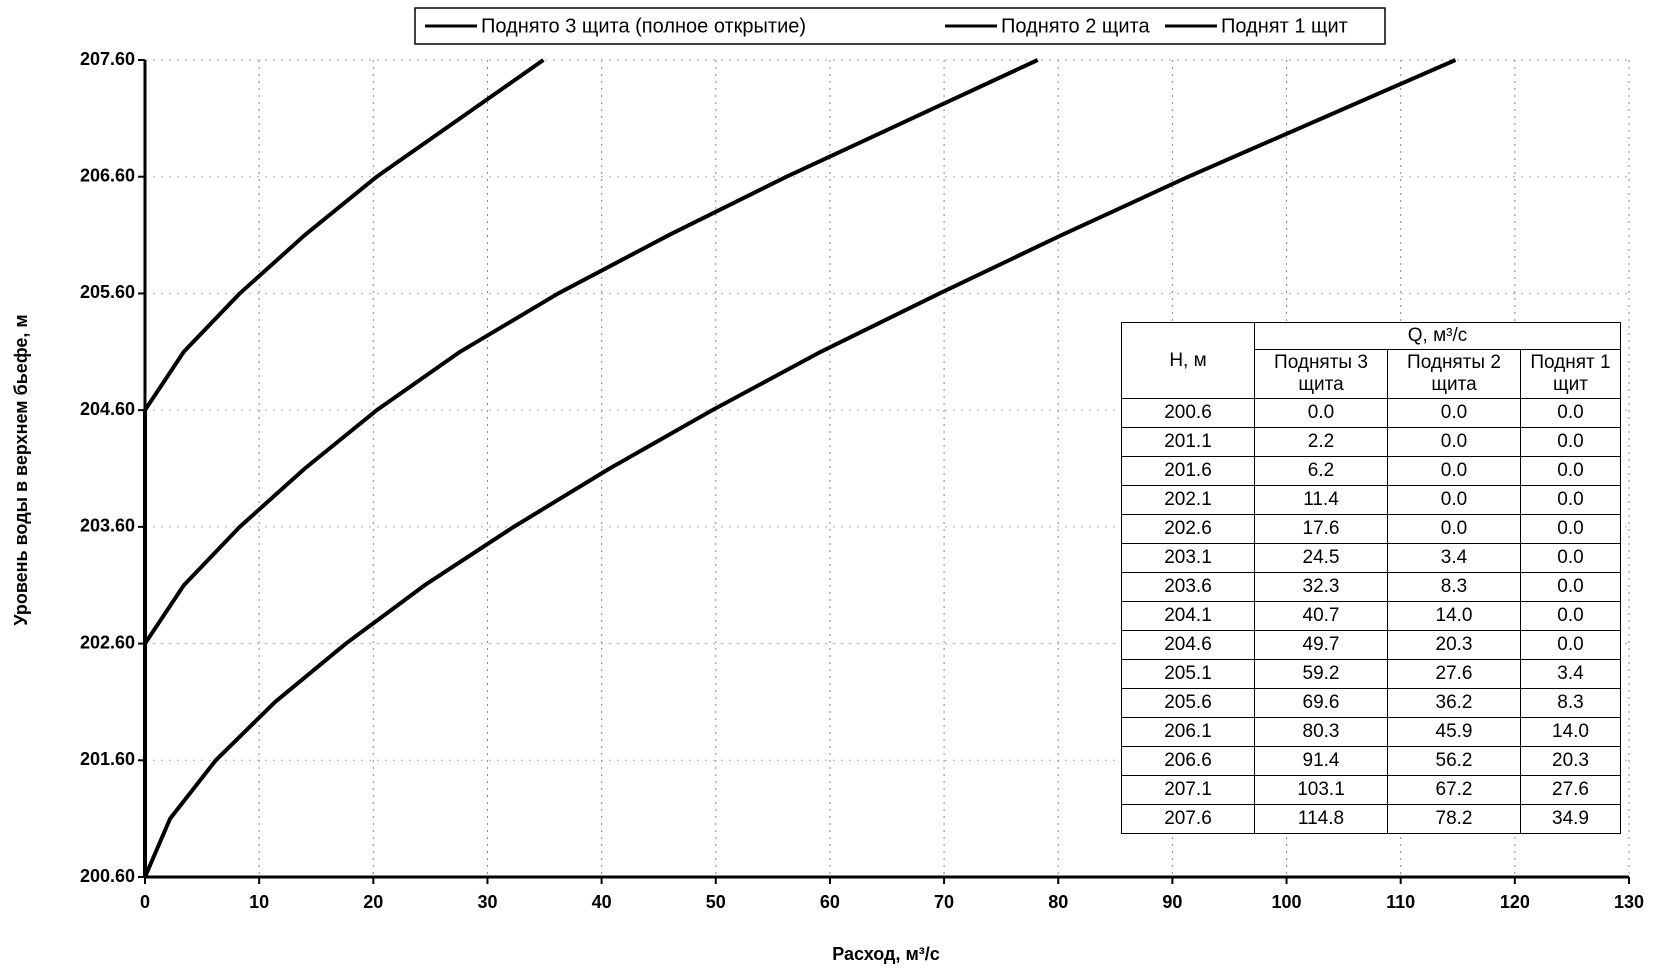  I want to click on table-cell: 103.1, so click(1321, 790).